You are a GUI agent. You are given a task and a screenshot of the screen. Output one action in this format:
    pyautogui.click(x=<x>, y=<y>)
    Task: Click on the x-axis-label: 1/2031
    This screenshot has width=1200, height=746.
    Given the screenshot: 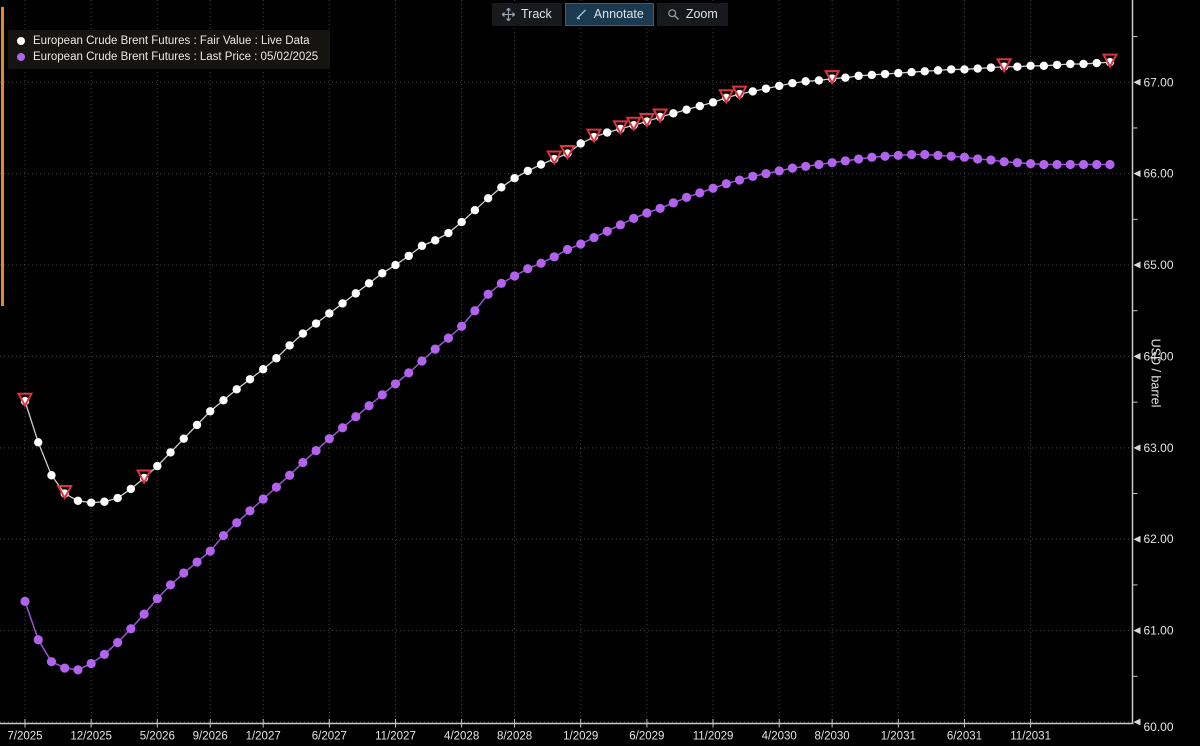 What is the action you would take?
    pyautogui.click(x=898, y=737)
    